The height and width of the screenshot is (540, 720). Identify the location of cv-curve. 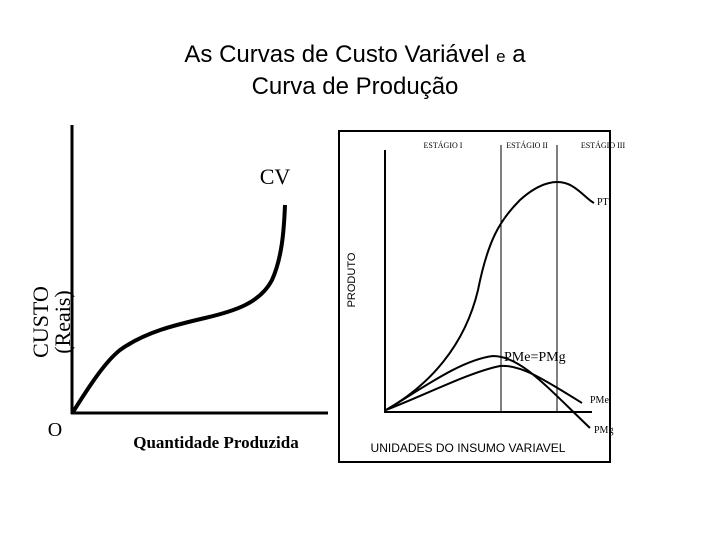
(179, 309).